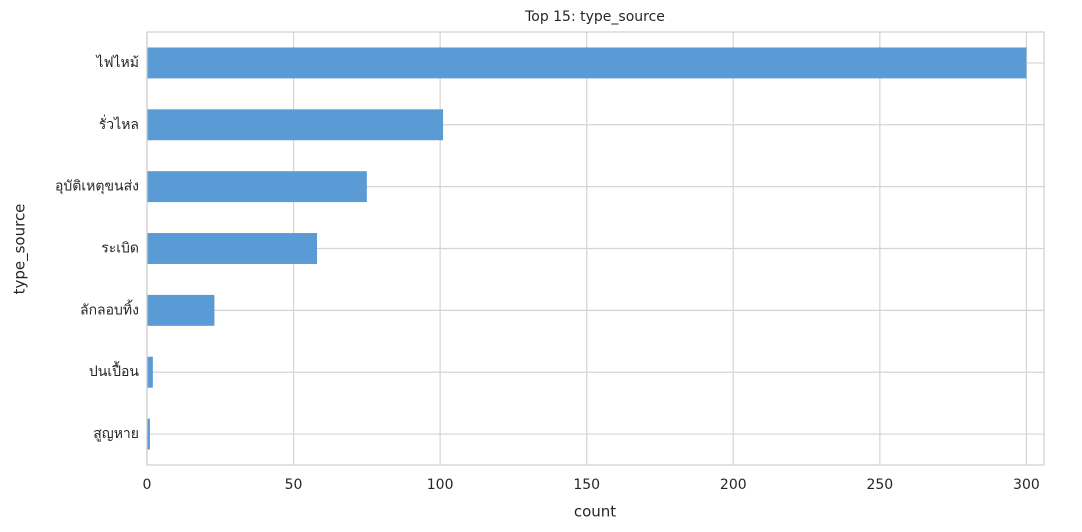  Describe the element at coordinates (733, 485) in the screenshot. I see `x-tick-label: 200` at that location.